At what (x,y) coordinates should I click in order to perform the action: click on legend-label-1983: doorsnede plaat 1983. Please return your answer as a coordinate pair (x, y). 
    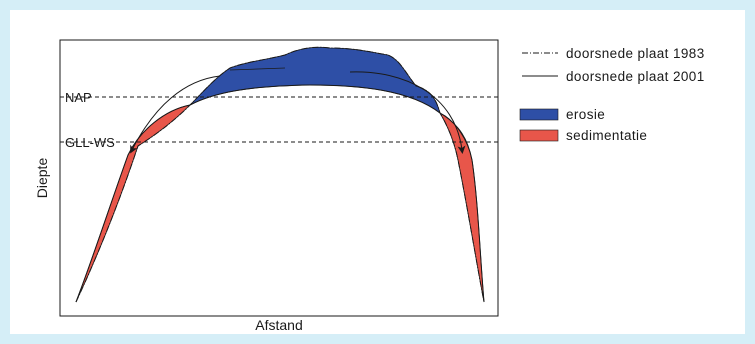
    Looking at the image, I should click on (635, 53).